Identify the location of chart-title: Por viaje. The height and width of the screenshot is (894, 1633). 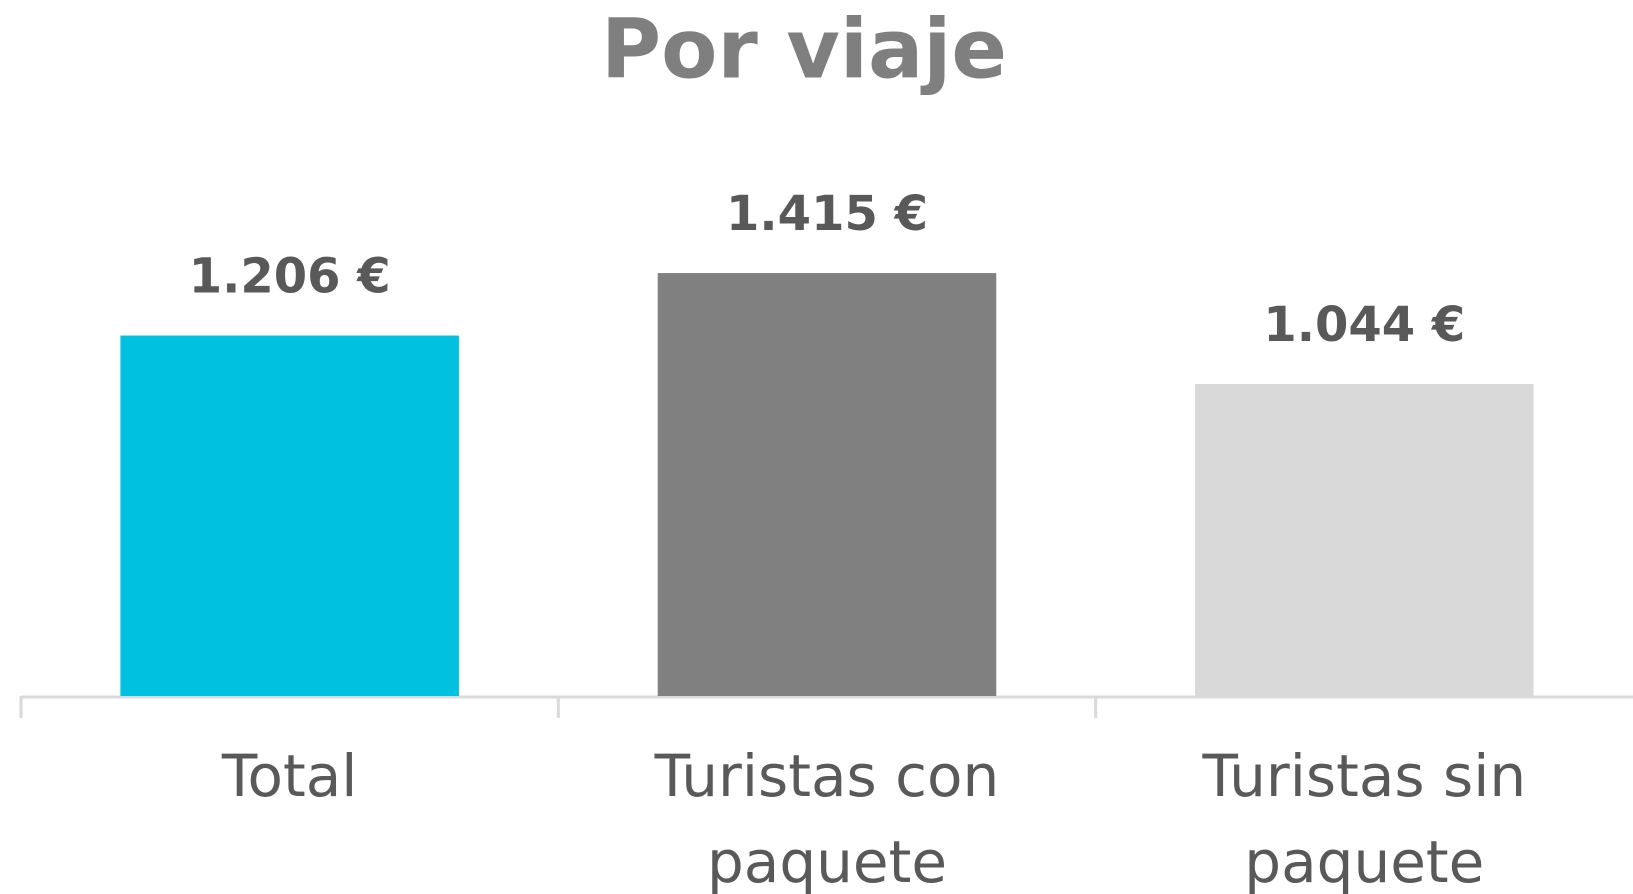
(804, 49).